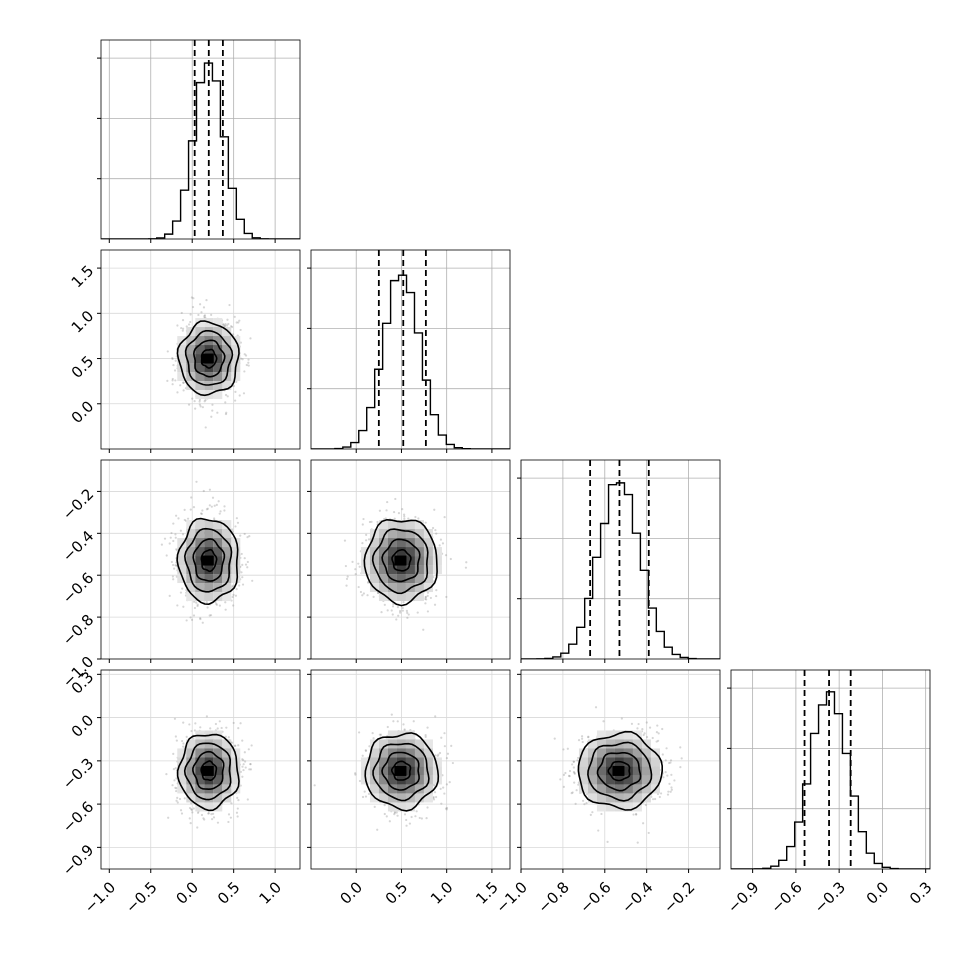  Describe the element at coordinates (78, 504) in the screenshot. I see `y-tick-label-2-4: −0.2` at that location.